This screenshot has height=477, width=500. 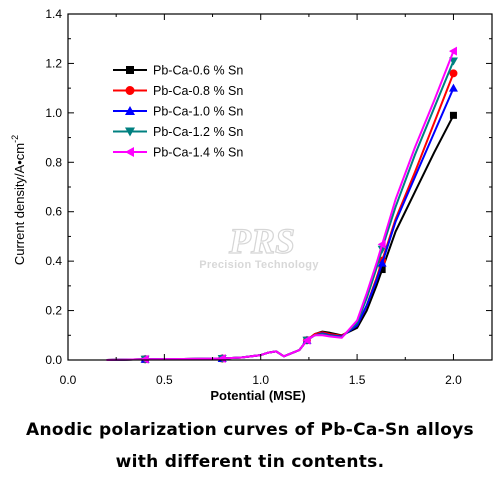 I want to click on x-tick-label: 0.0, so click(x=68, y=380).